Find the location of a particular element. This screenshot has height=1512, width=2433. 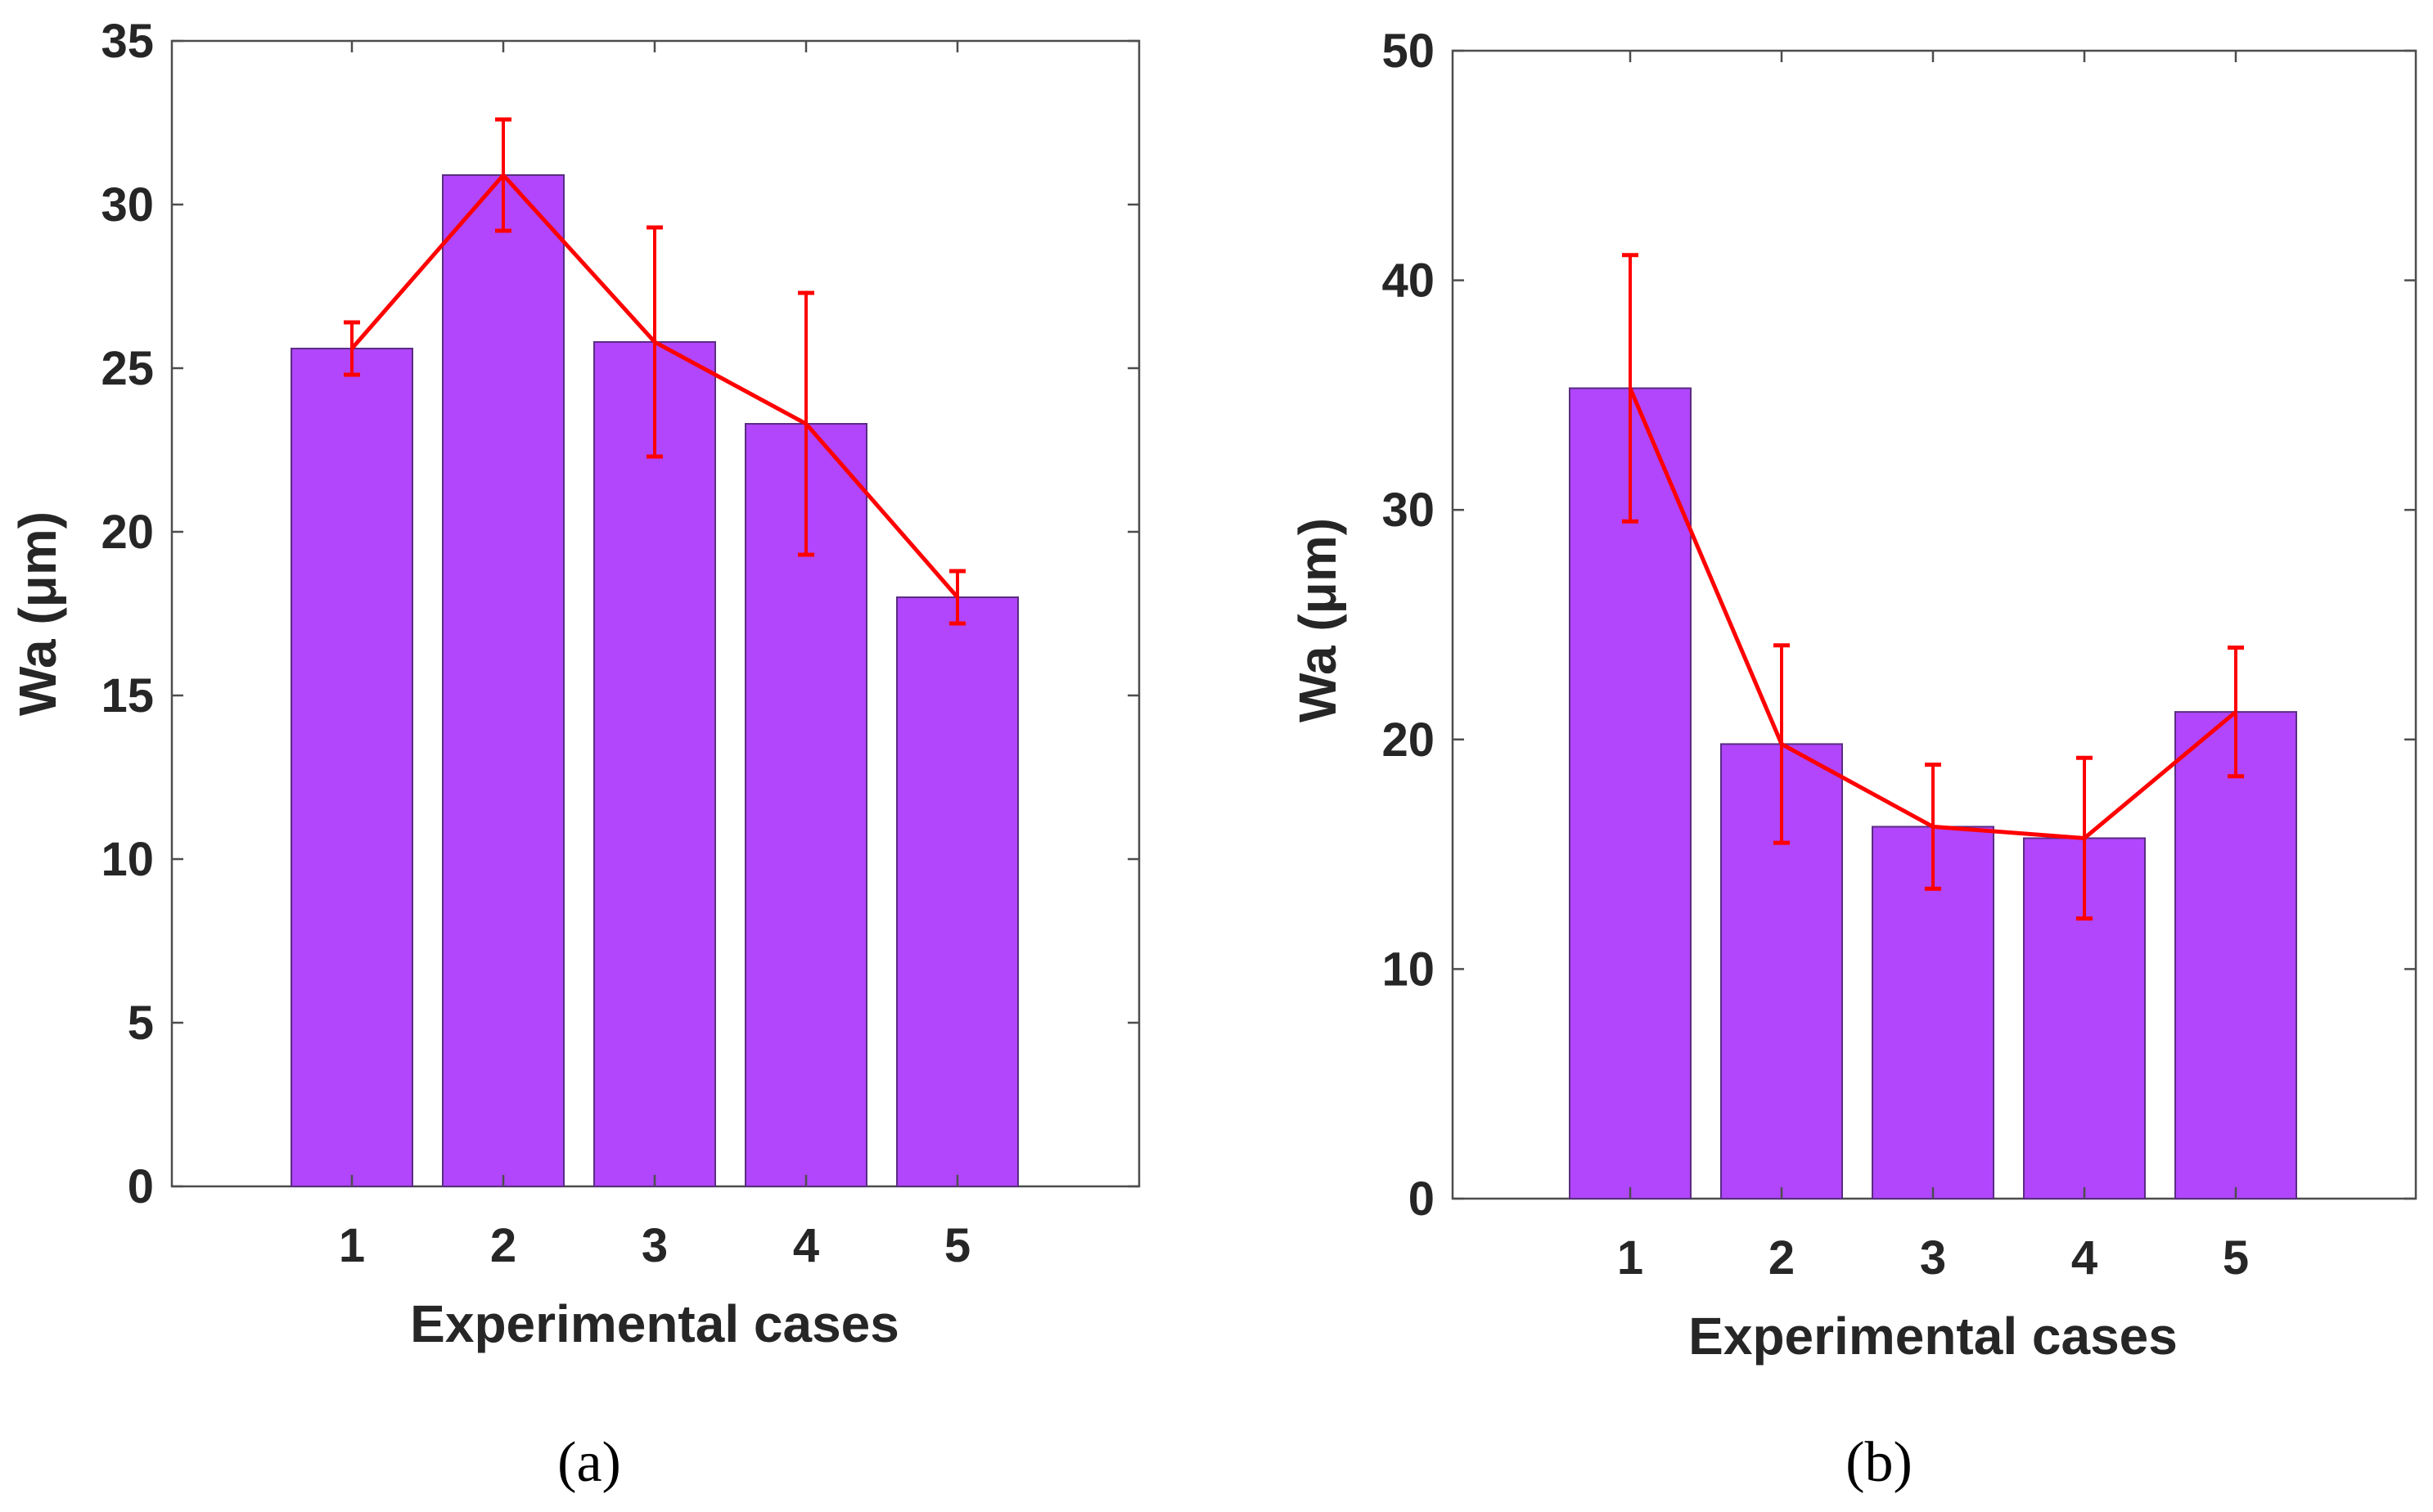

y-tick-label: 15 is located at coordinates (127, 696).